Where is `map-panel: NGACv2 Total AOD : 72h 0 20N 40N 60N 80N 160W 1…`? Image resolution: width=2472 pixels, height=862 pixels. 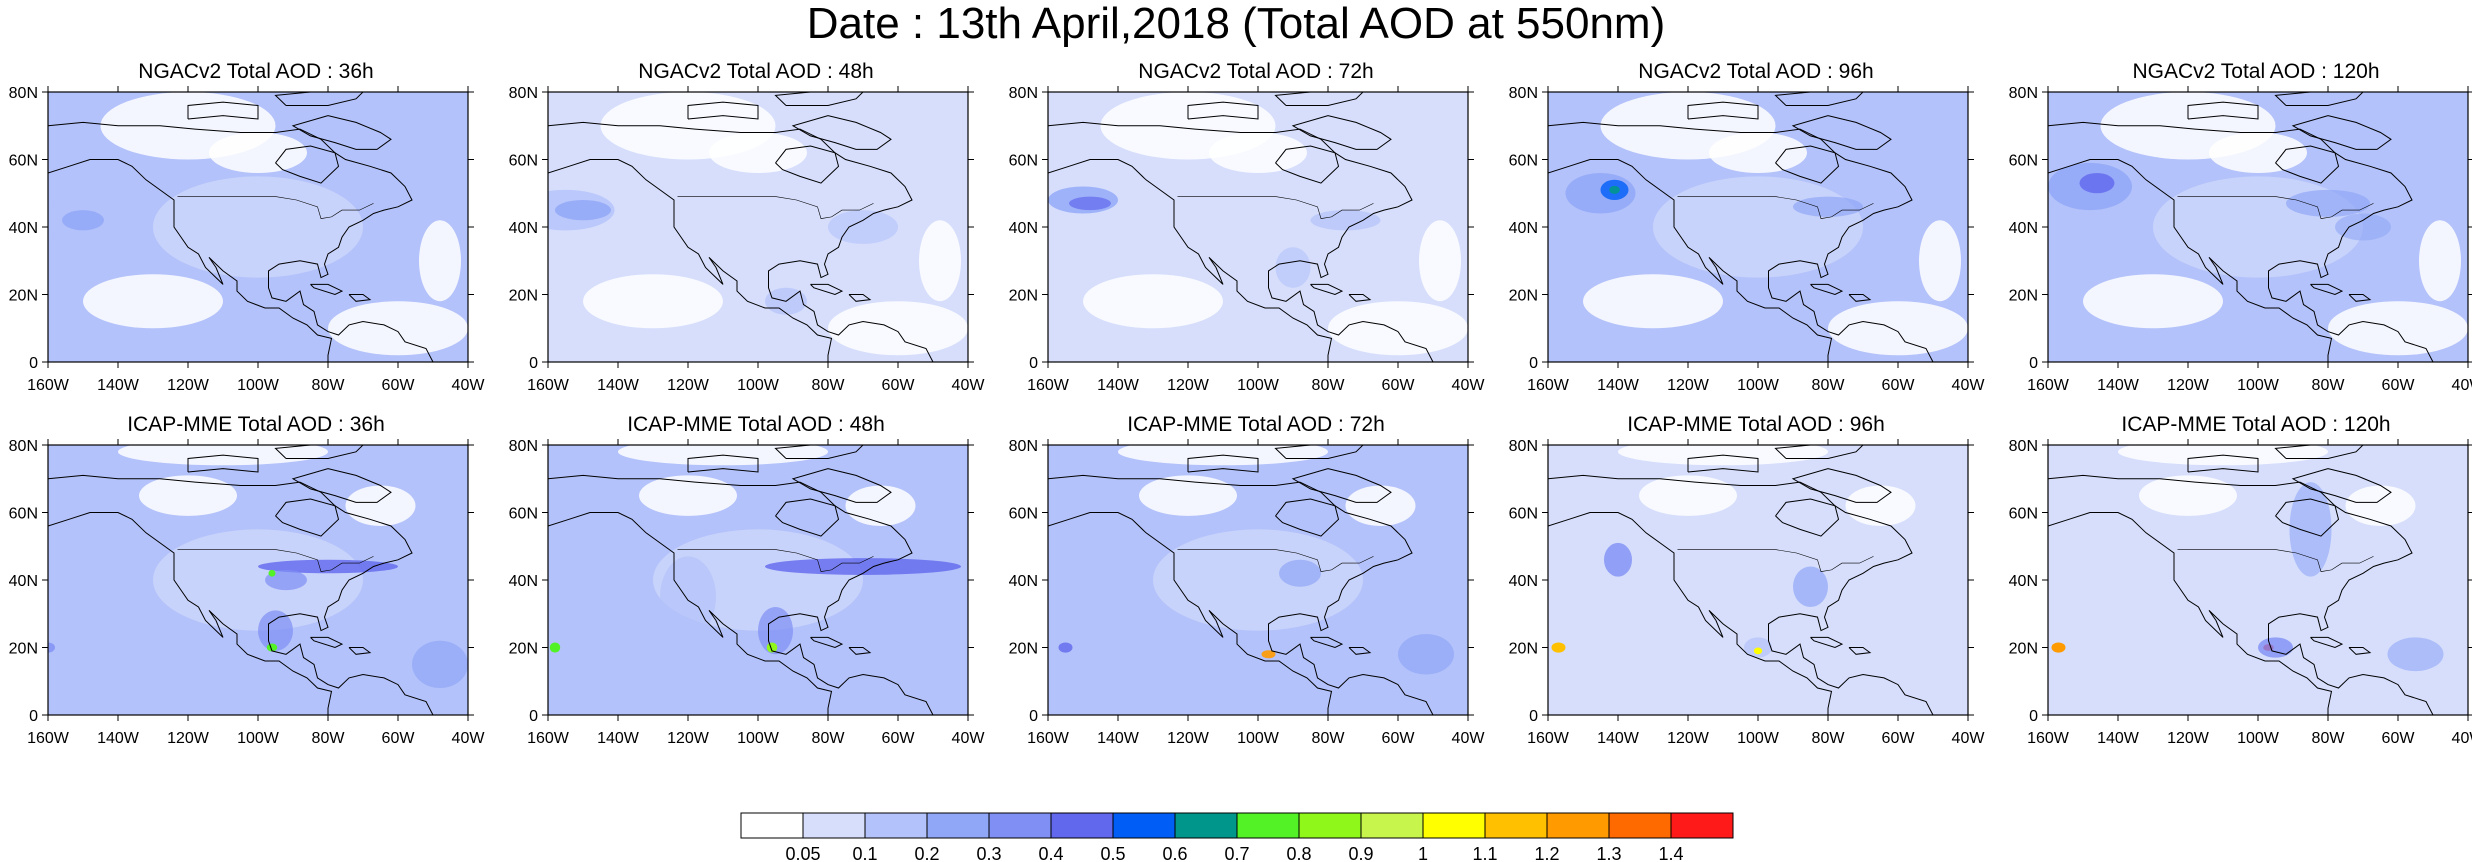 map-panel: NGACv2 Total AOD : 72h 0 20N 40N 60N 80N 160W 1… is located at coordinates (1242, 230).